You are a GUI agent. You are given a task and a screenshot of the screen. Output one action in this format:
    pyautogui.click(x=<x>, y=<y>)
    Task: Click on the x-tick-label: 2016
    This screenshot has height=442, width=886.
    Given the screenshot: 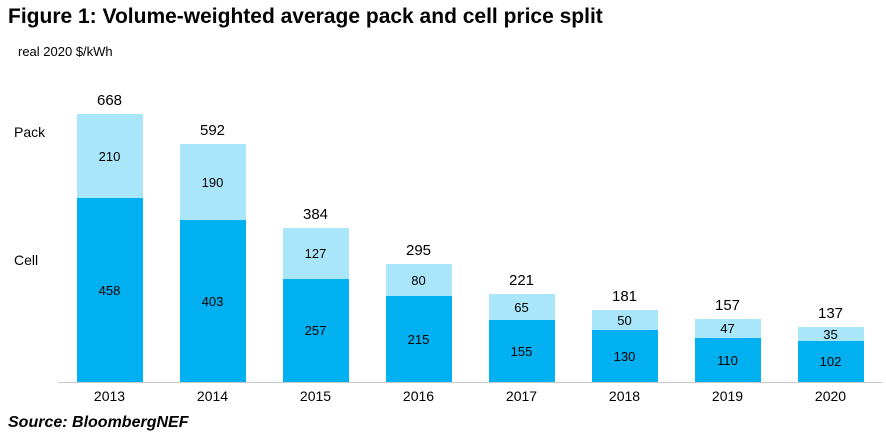 What is the action you would take?
    pyautogui.click(x=418, y=396)
    